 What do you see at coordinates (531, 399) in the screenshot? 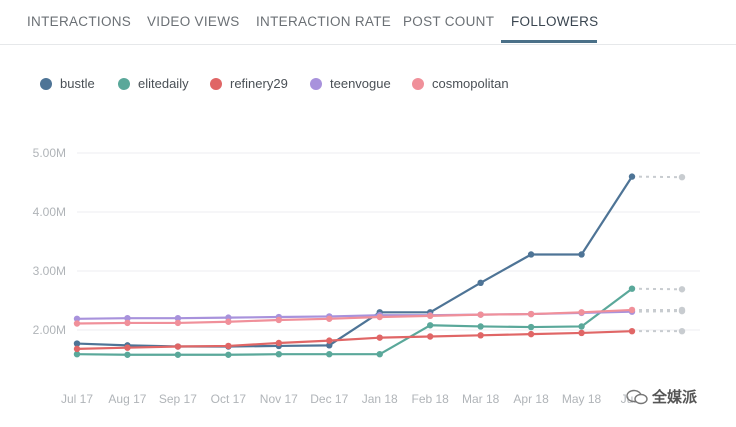
I see `x-tick-label: Apr 18` at bounding box center [531, 399].